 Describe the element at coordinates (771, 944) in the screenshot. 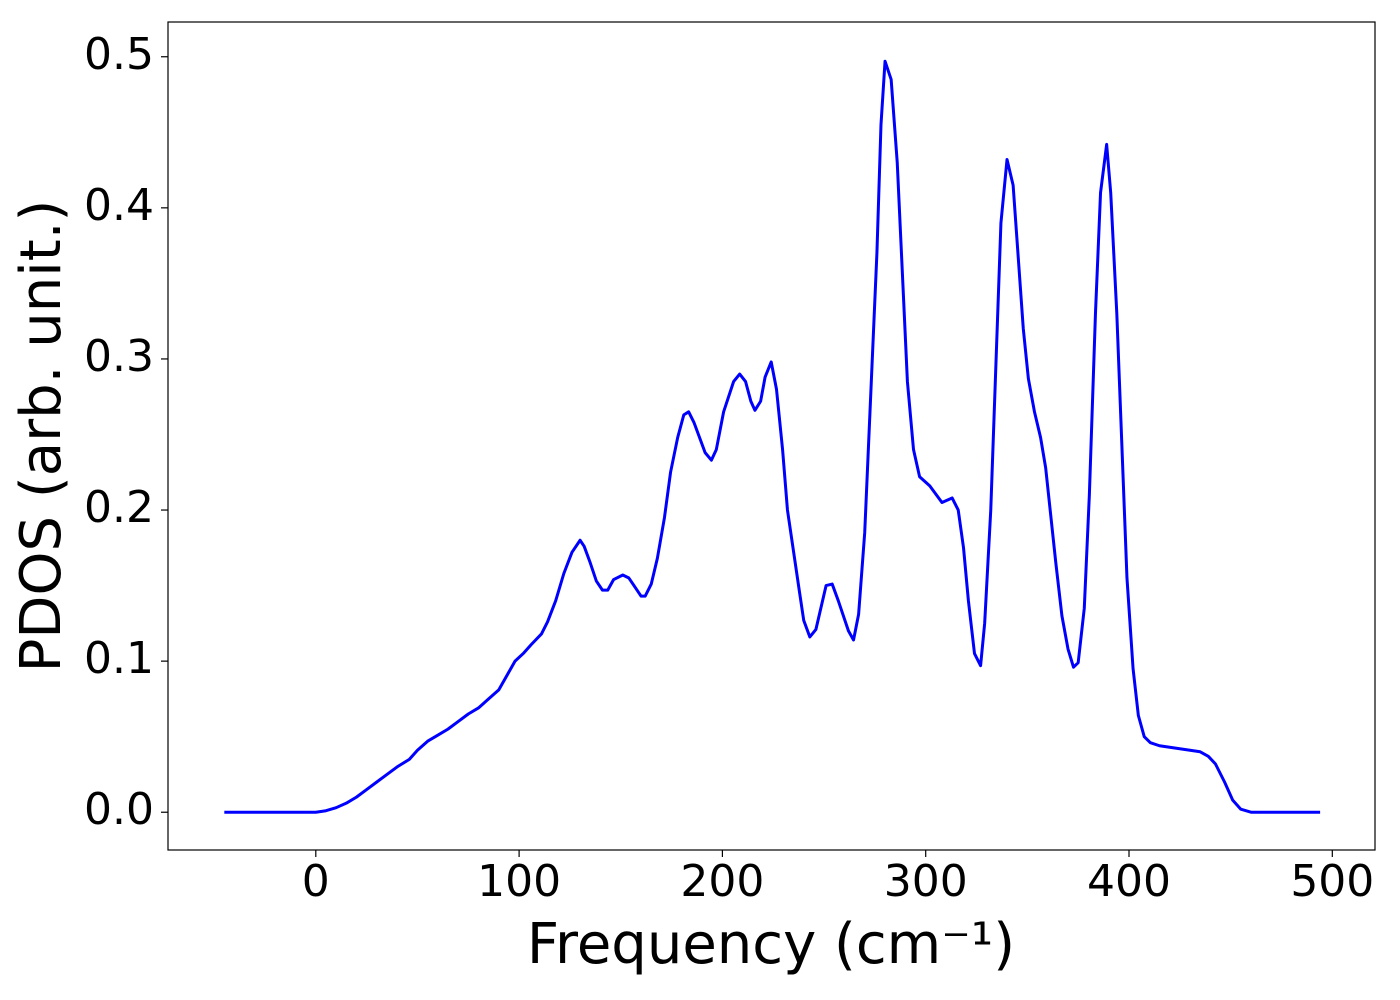

I see `x-axis-label: Frequency (cm⁻¹)` at that location.